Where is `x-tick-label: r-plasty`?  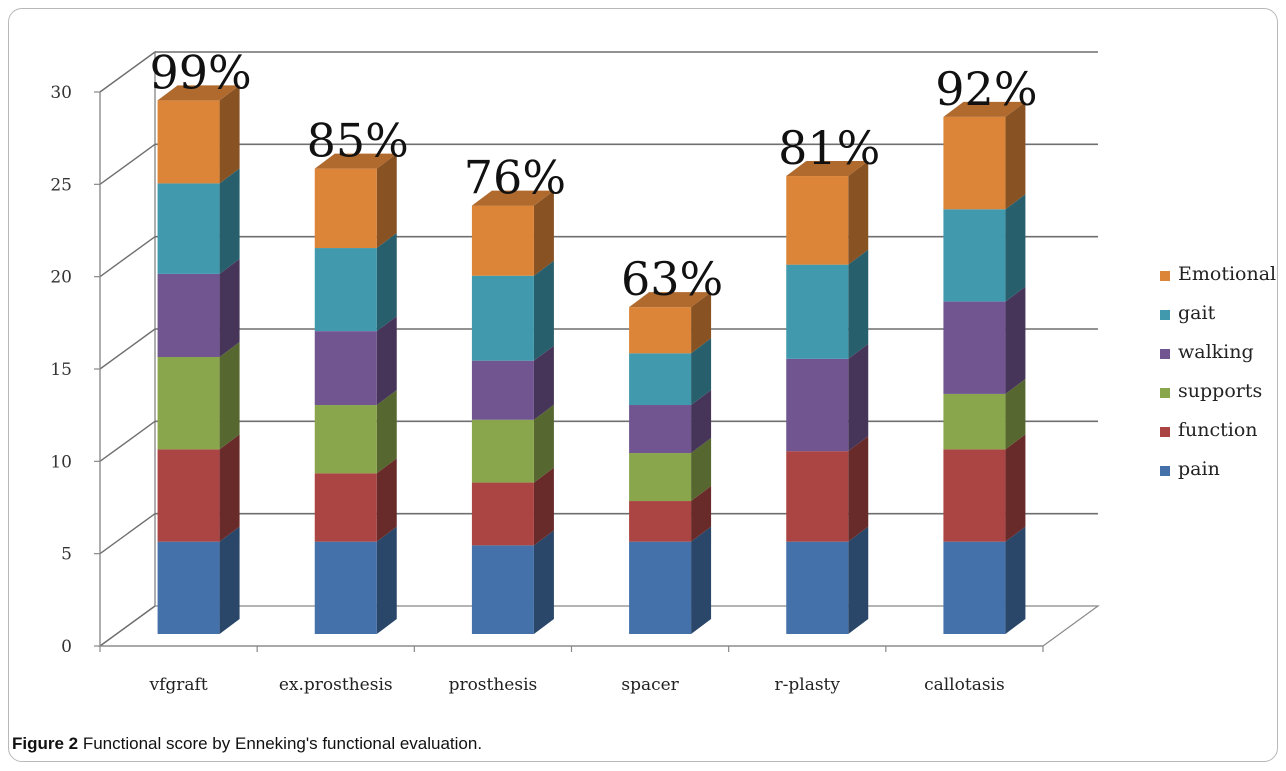
x-tick-label: r-plasty is located at coordinates (808, 685).